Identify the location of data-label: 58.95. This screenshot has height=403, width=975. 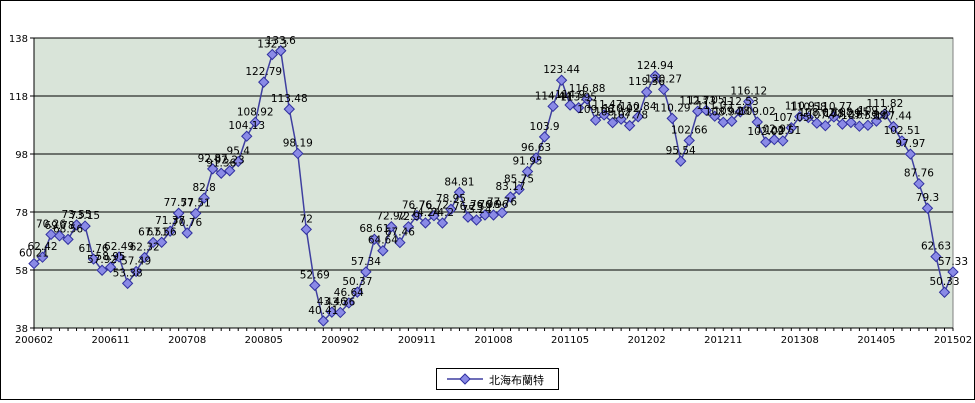
(111, 257).